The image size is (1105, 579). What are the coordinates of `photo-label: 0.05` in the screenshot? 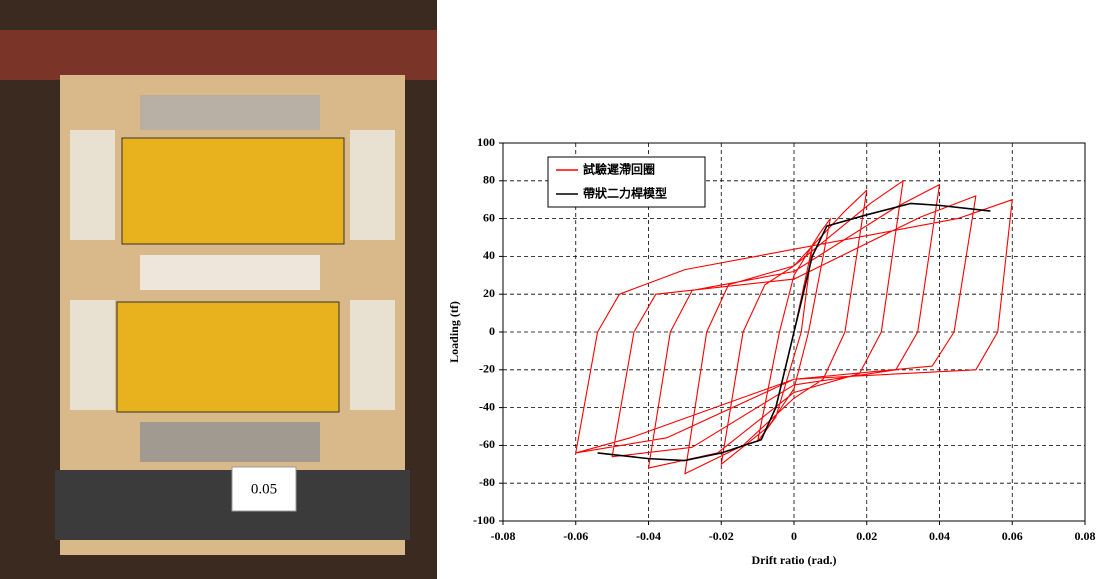 It's located at (264, 489).